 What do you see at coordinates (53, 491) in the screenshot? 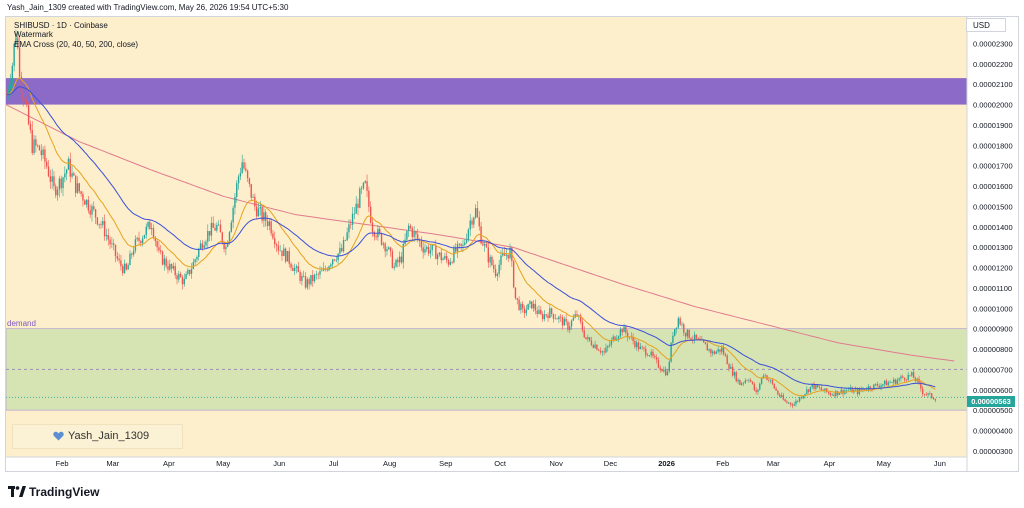
I see `tradingview-logo: TradingView` at bounding box center [53, 491].